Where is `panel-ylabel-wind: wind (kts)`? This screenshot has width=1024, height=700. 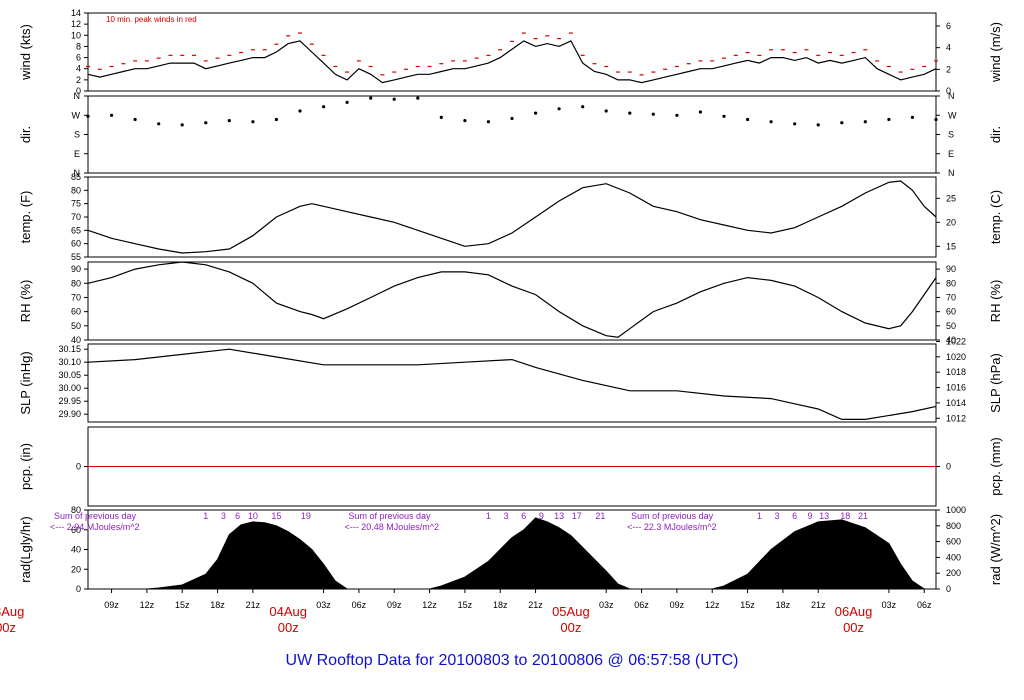
panel-ylabel-wind: wind (kts) is located at coordinates (25, 52).